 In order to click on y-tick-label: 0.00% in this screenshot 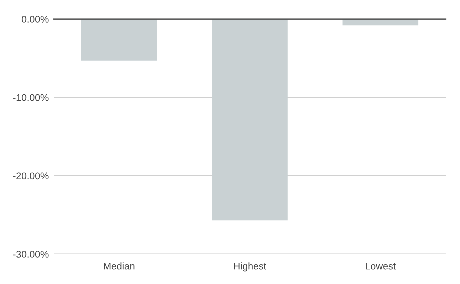, I will do `click(35, 19)`.